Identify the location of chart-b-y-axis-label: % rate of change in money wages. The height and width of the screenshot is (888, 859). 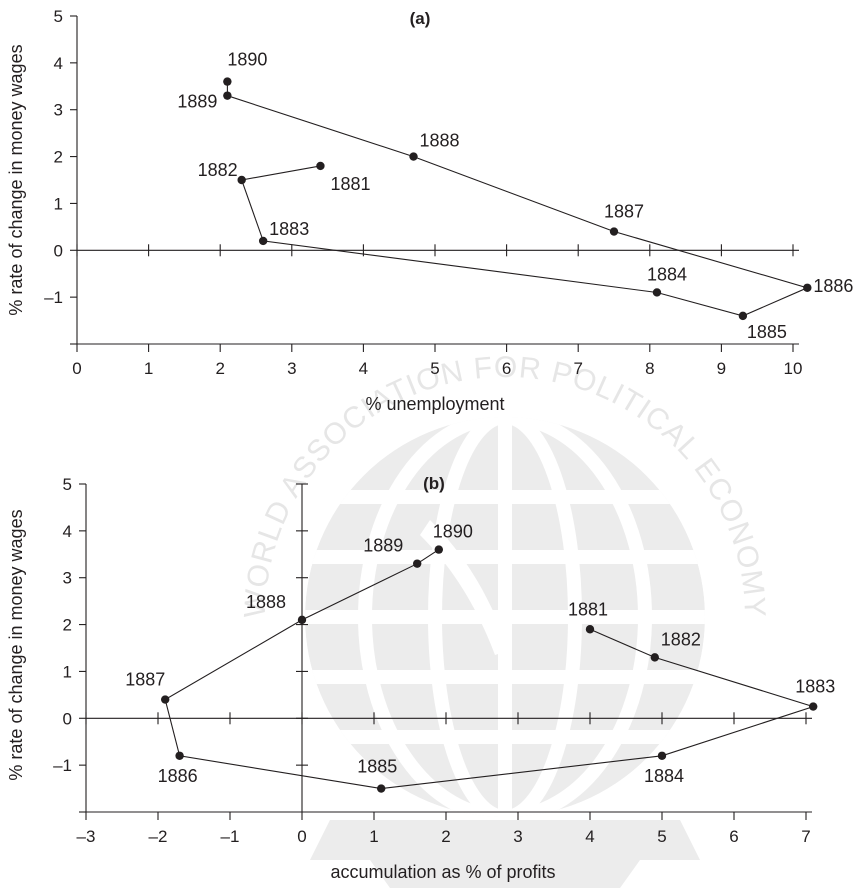
(16, 644).